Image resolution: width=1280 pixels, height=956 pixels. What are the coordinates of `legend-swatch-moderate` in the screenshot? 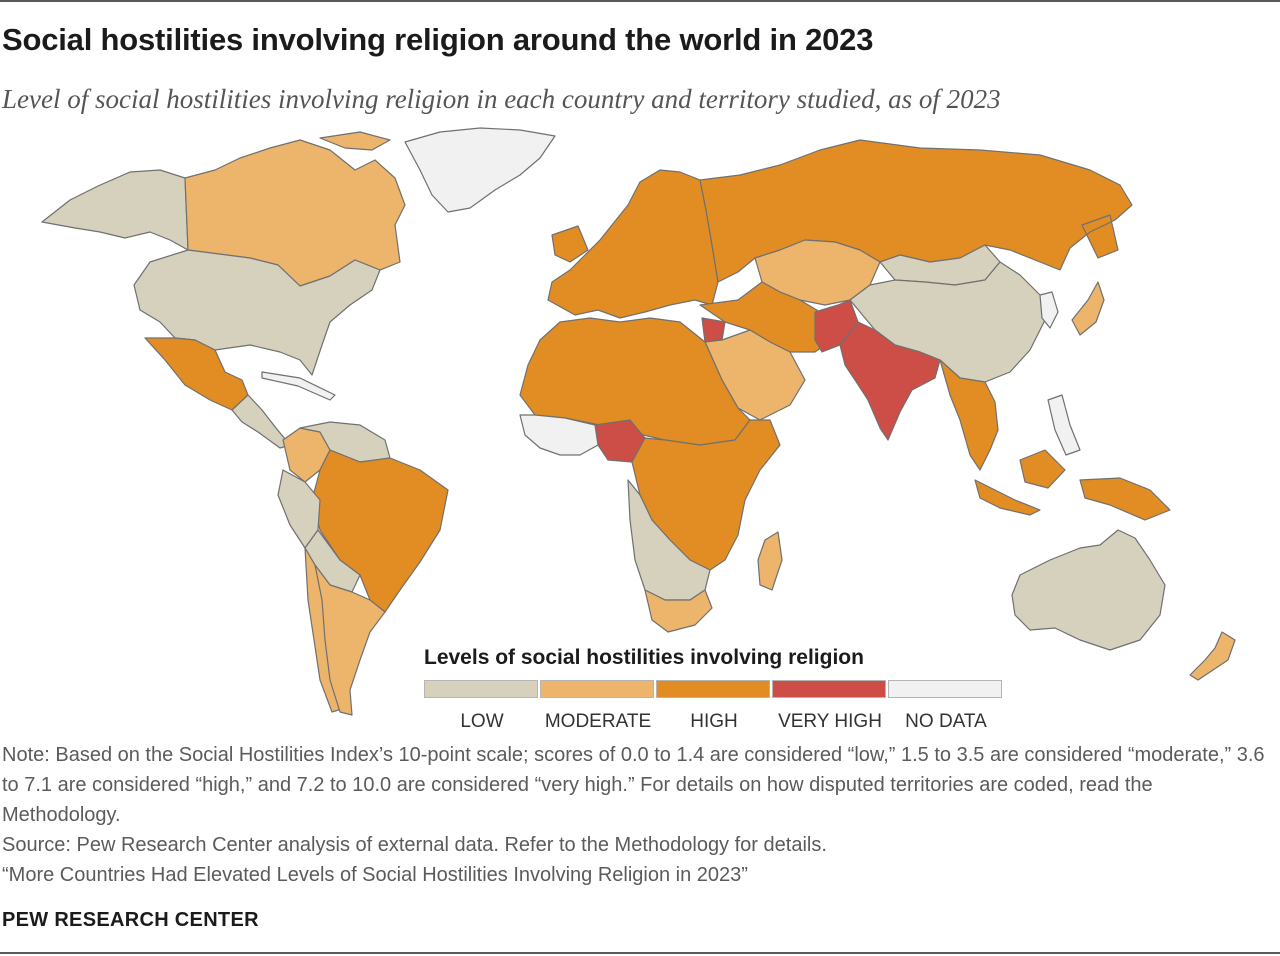 It's located at (597, 689).